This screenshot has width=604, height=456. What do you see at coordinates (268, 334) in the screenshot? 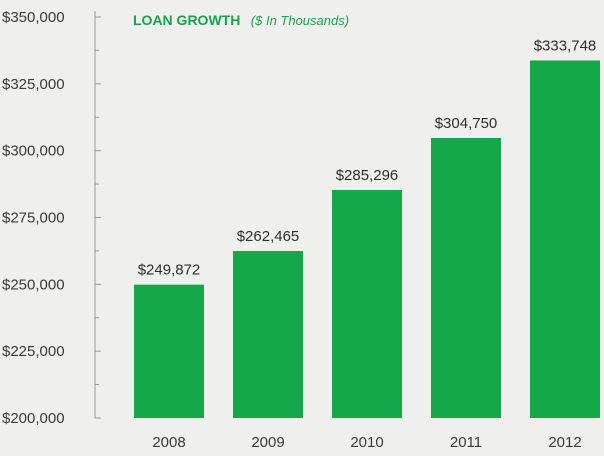
I see `bar-2009` at bounding box center [268, 334].